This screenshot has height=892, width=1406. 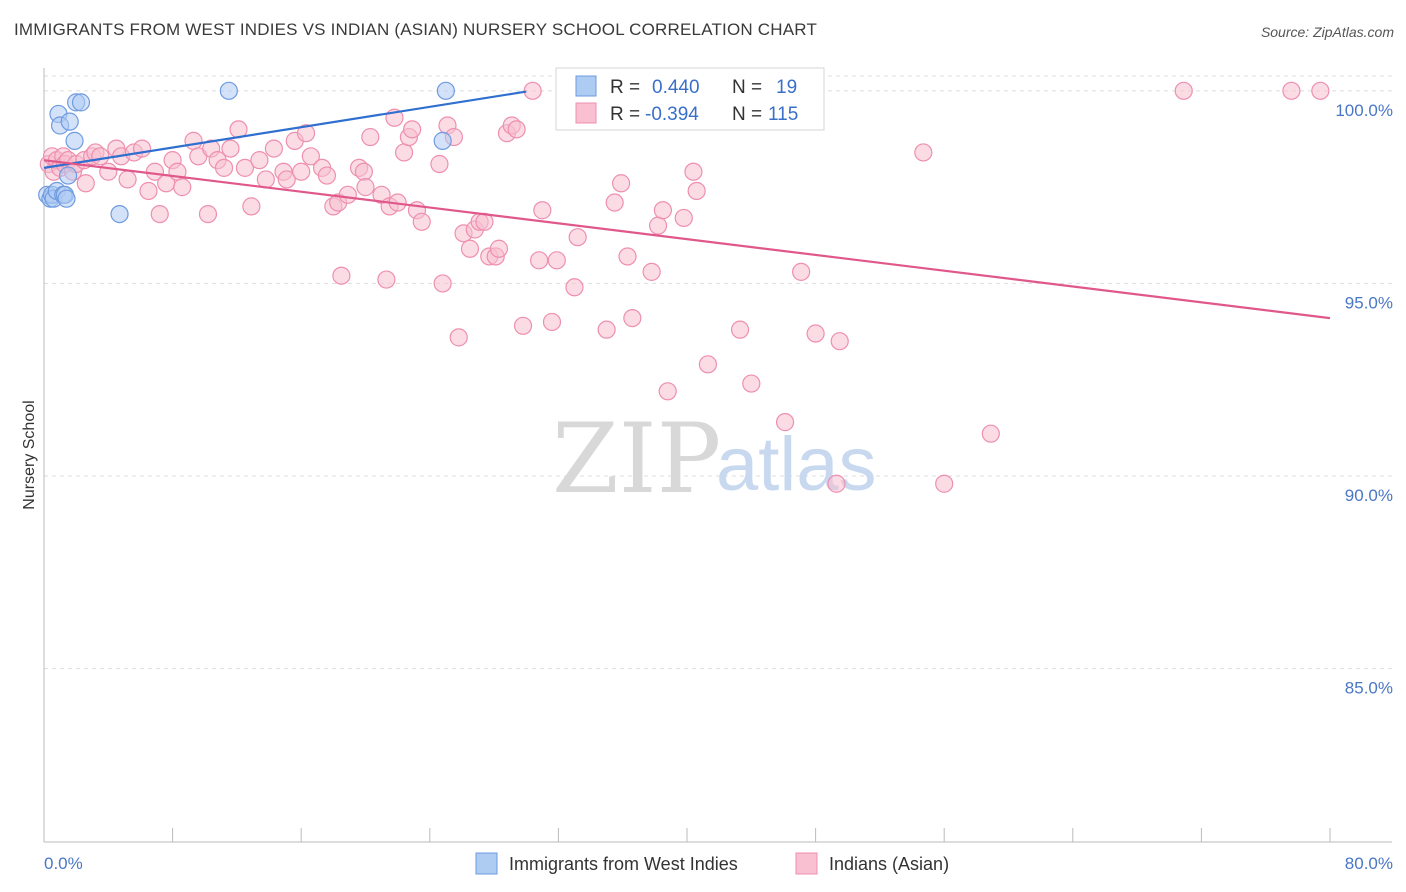 I want to click on bottom-legend-swatch-west-indies, so click(x=486, y=863).